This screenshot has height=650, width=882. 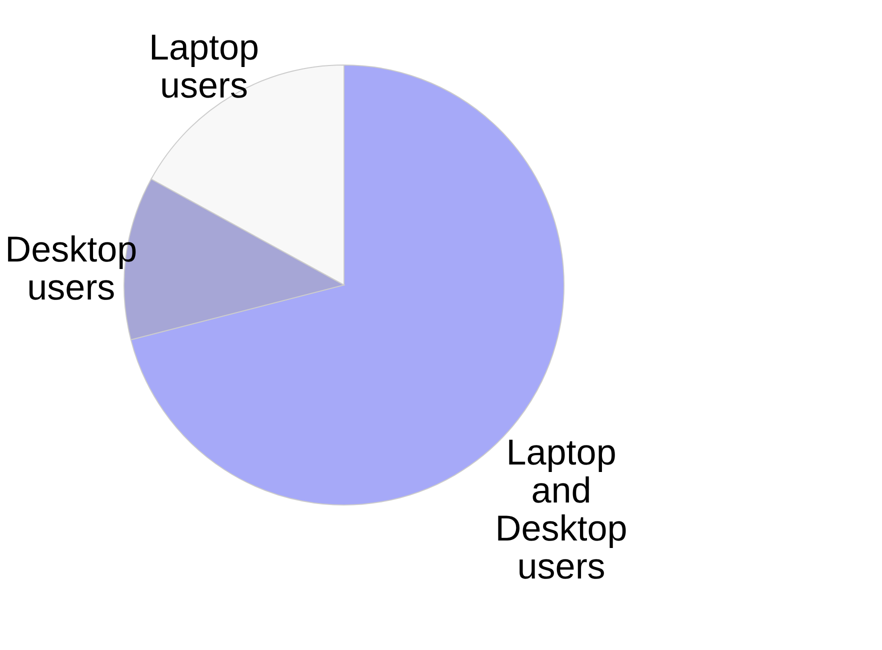 I want to click on slice-label: Laptop users, so click(x=204, y=66).